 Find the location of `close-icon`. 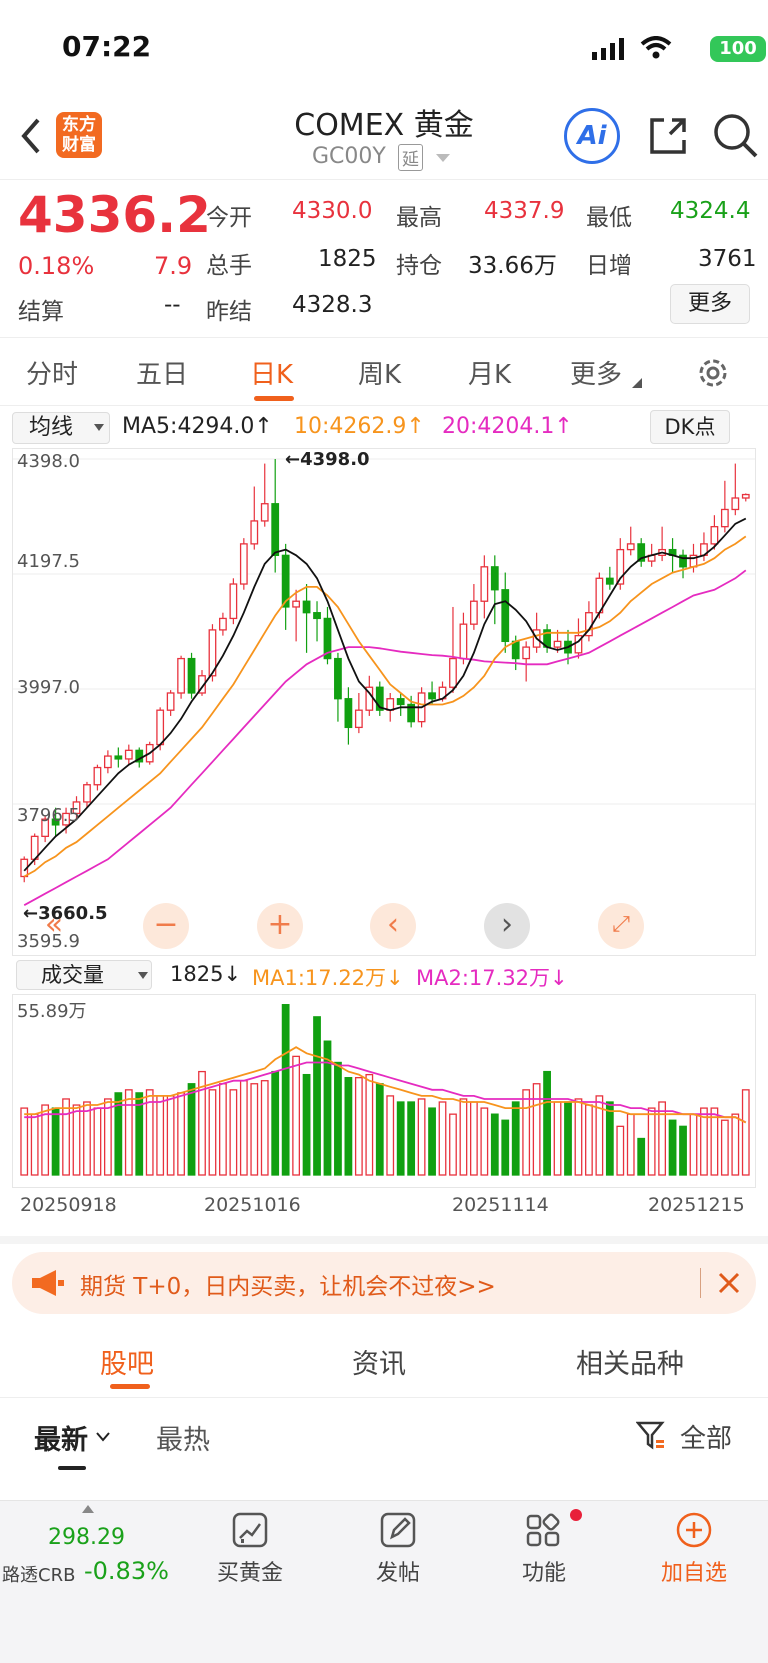

close-icon is located at coordinates (729, 1283).